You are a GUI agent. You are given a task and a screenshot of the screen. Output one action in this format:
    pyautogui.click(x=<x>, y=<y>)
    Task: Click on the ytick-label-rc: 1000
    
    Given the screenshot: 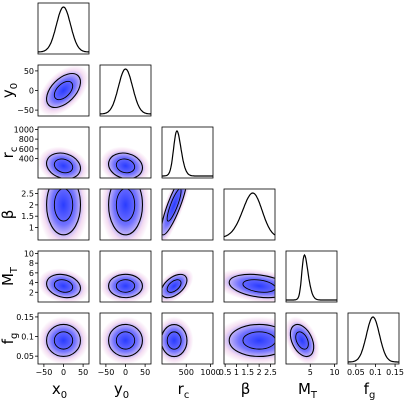 What is the action you would take?
    pyautogui.click(x=24, y=129)
    